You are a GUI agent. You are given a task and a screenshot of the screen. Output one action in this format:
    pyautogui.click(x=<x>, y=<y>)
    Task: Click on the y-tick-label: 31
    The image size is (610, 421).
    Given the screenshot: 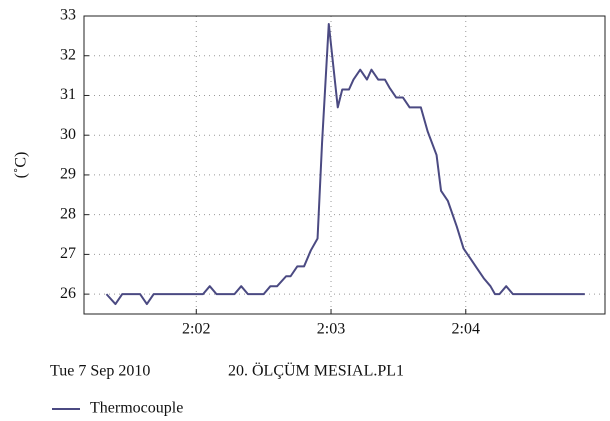 What is the action you would take?
    pyautogui.click(x=68, y=94)
    